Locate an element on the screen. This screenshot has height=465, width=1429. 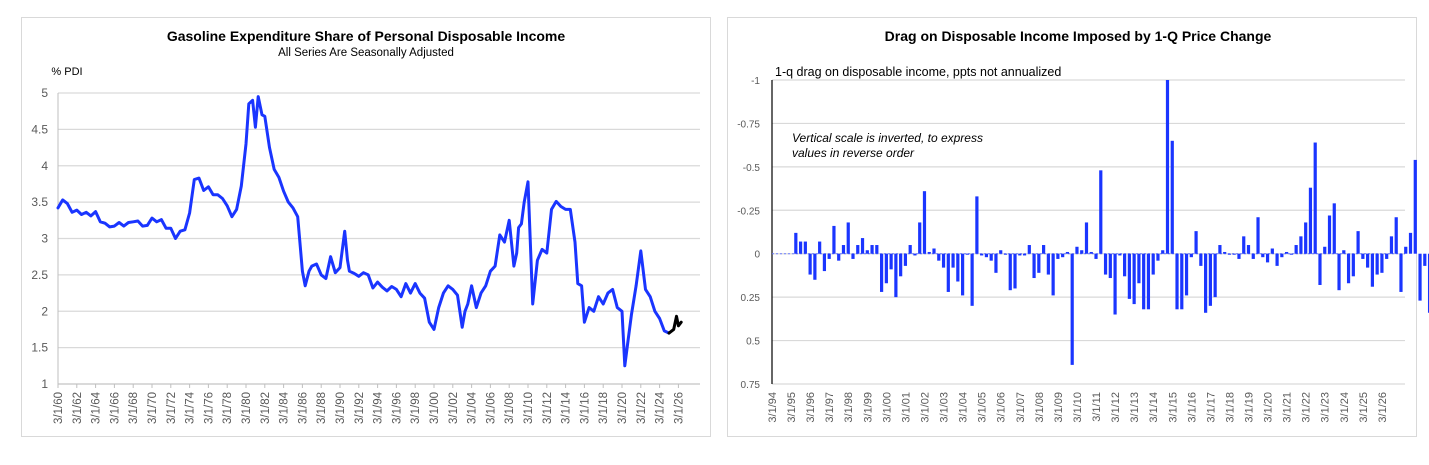
left-x-tick-label: 3/1/62 is located at coordinates (78, 408).